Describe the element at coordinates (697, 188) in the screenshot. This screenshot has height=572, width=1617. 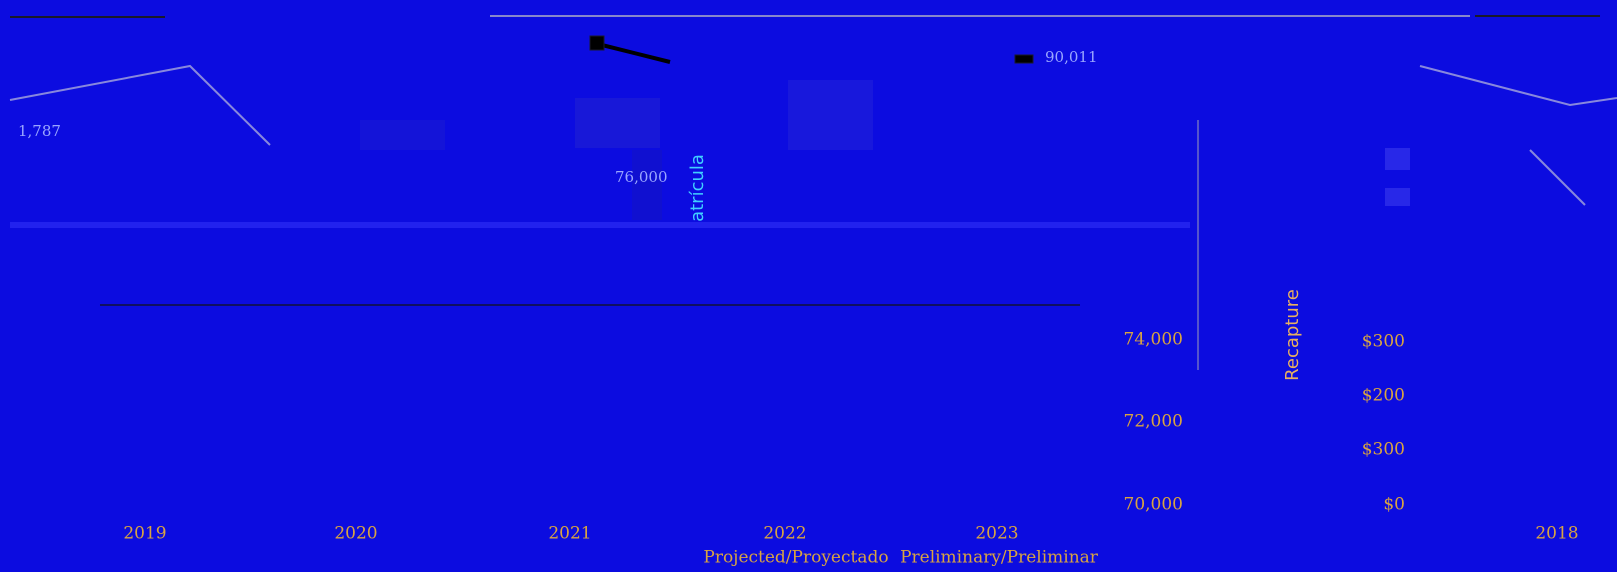
I see `axis-title: atrícula` at that location.